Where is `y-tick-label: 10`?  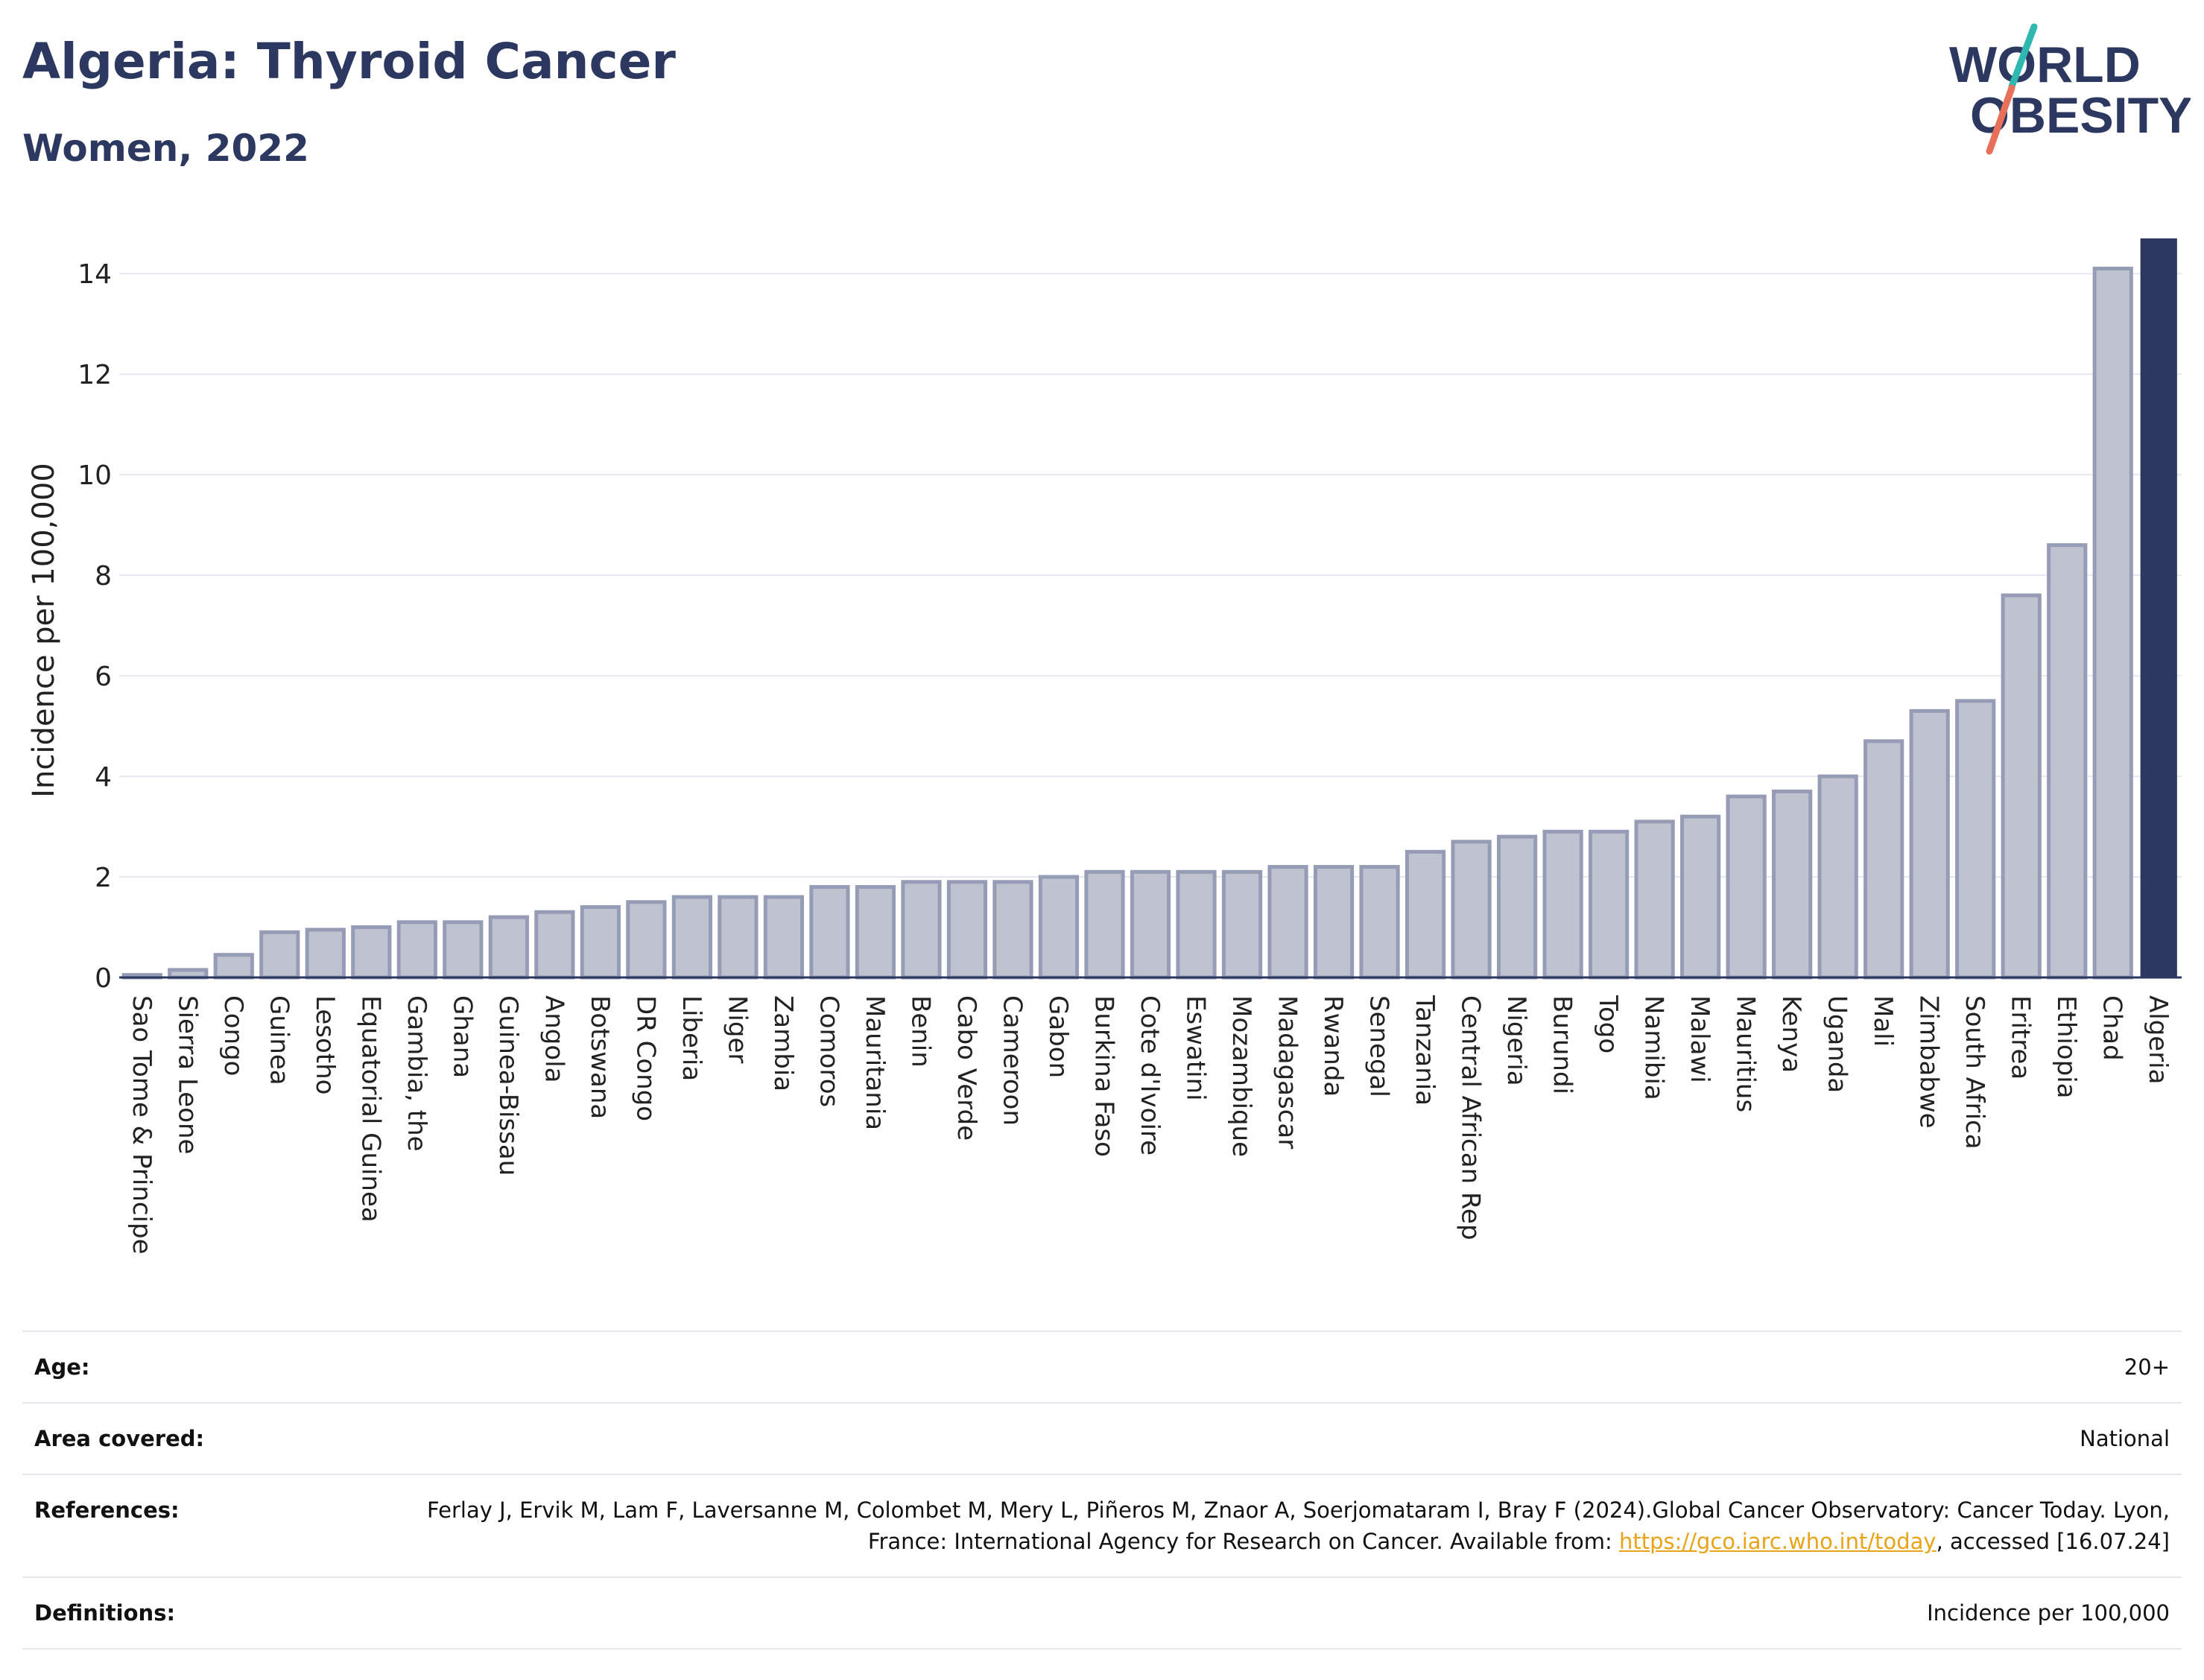
y-tick-label: 10 is located at coordinates (94, 475).